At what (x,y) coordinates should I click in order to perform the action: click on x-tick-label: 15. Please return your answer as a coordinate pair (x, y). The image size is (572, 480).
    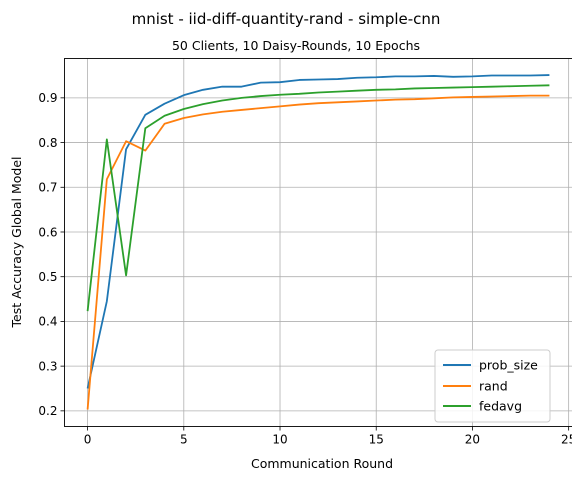
    Looking at the image, I should click on (376, 440).